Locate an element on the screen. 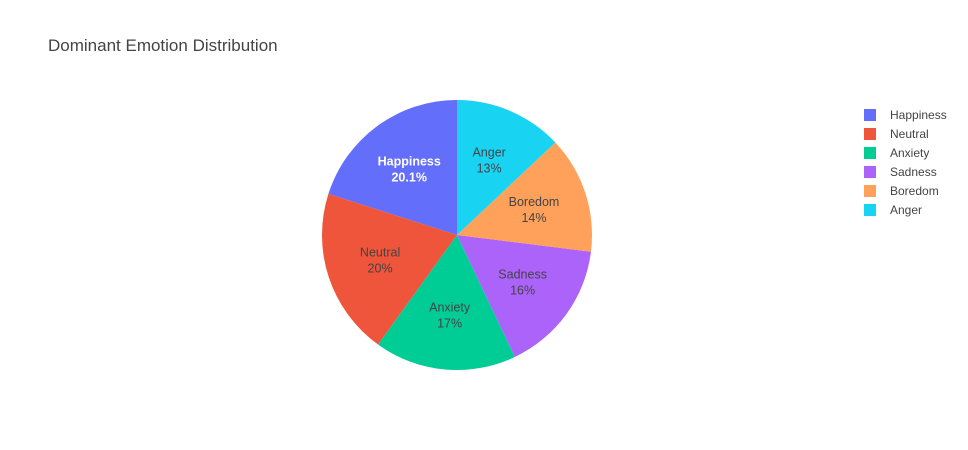 Image resolution: width=968 pixels, height=450 pixels. pie-slice-boredom is located at coordinates (524, 197).